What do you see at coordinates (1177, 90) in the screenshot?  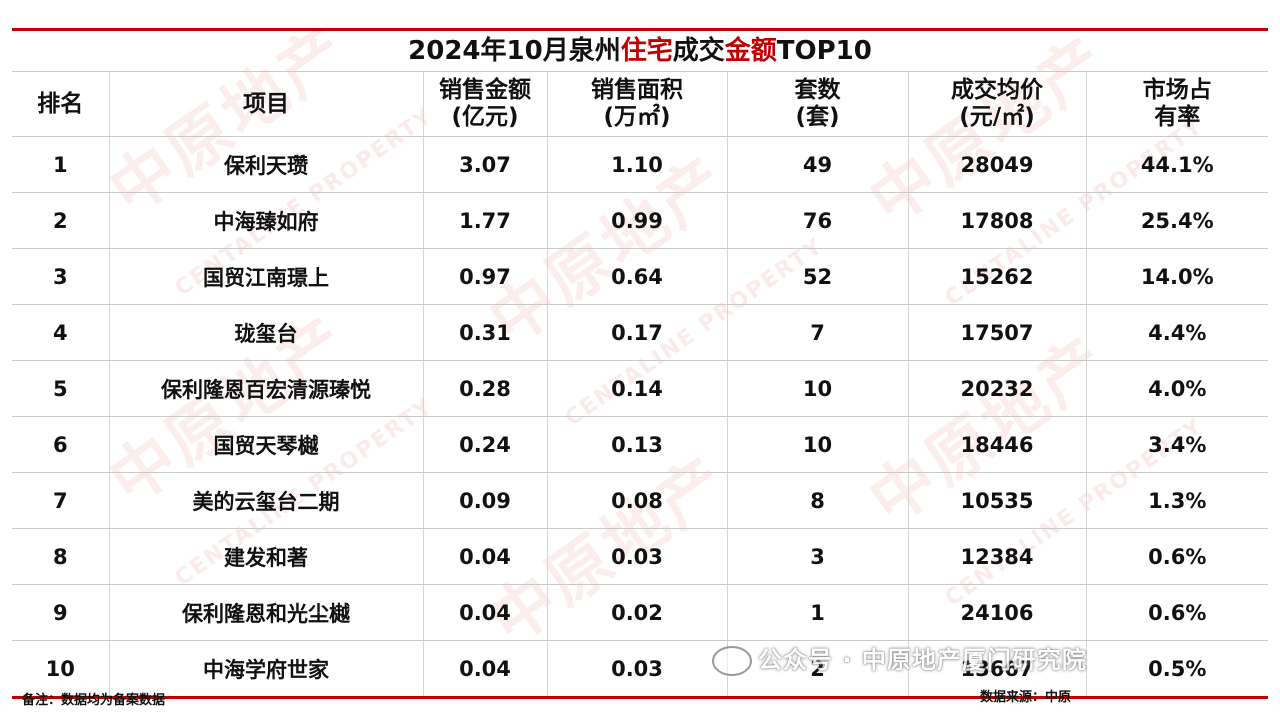 I see `column-header-line1: 市场占` at bounding box center [1177, 90].